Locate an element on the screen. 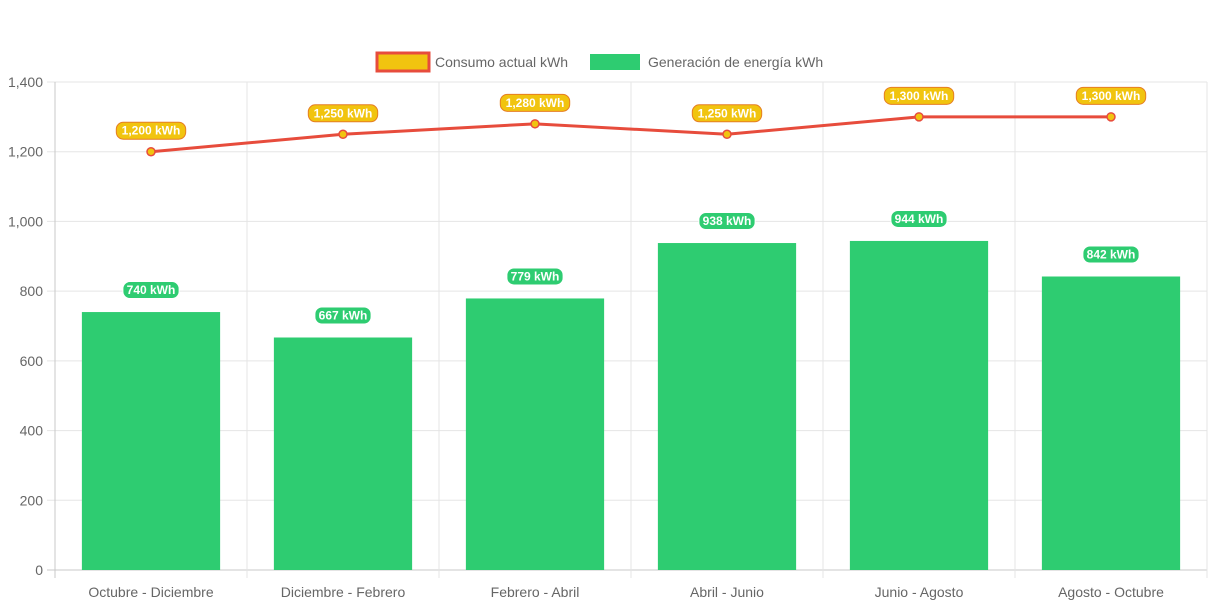  line-data-label: 1,280 kWh is located at coordinates (535, 103).